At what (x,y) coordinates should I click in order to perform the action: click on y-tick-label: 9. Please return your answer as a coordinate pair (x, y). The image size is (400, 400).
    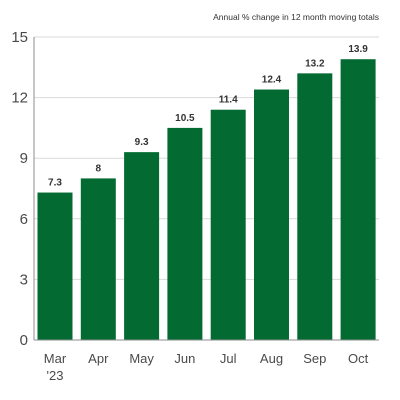
    Looking at the image, I should click on (24, 158).